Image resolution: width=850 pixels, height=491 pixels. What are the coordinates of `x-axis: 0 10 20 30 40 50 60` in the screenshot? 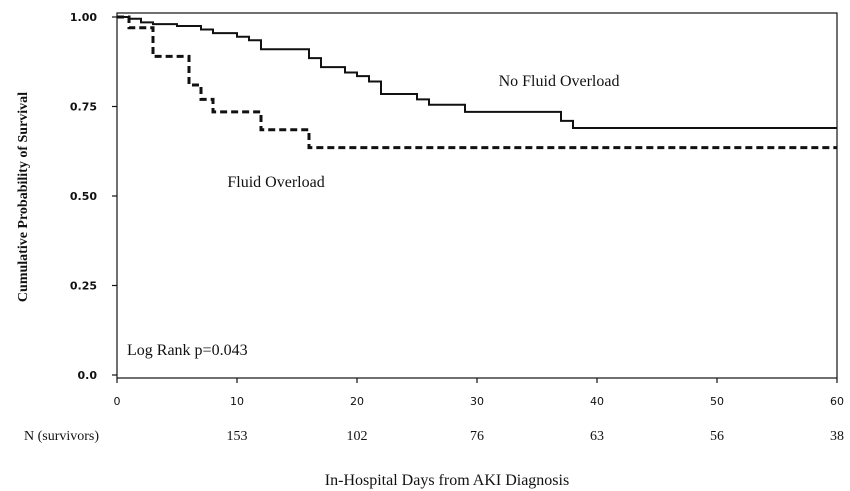 It's located at (479, 393).